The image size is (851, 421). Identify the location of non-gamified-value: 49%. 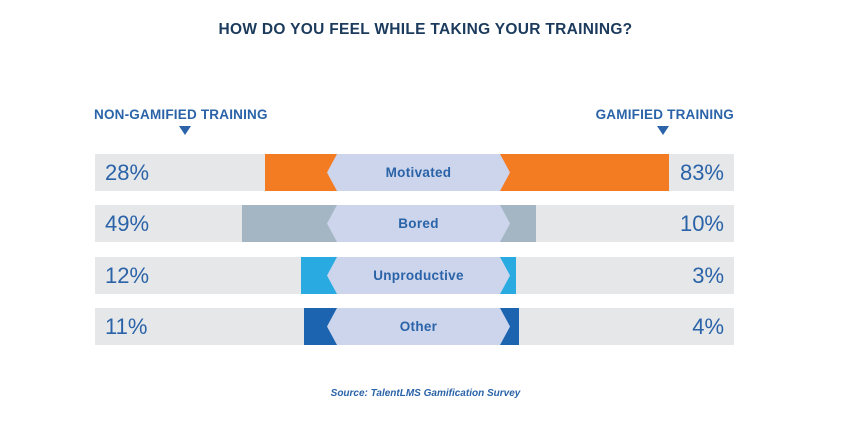
(127, 223).